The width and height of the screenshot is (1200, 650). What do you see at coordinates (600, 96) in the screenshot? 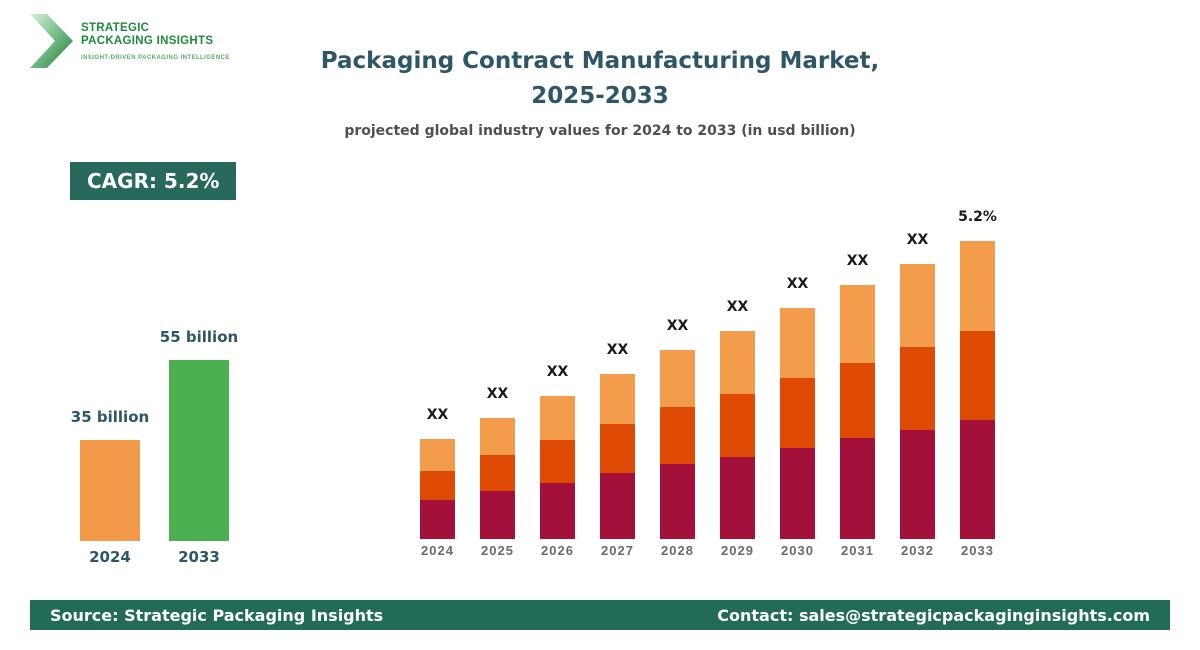
I see `page-title-line2: 2025-2033` at bounding box center [600, 96].